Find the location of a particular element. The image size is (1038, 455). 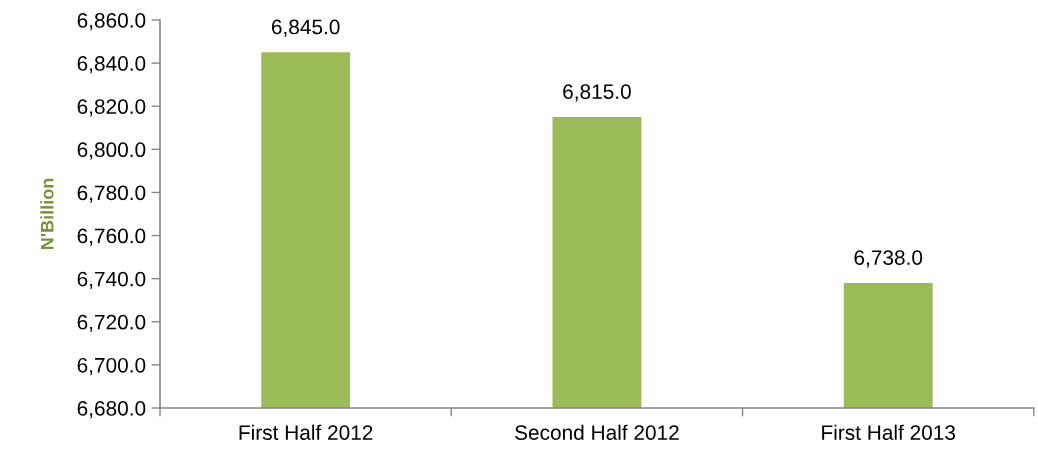

y-tick-label: 6,780.0 is located at coordinates (111, 194).